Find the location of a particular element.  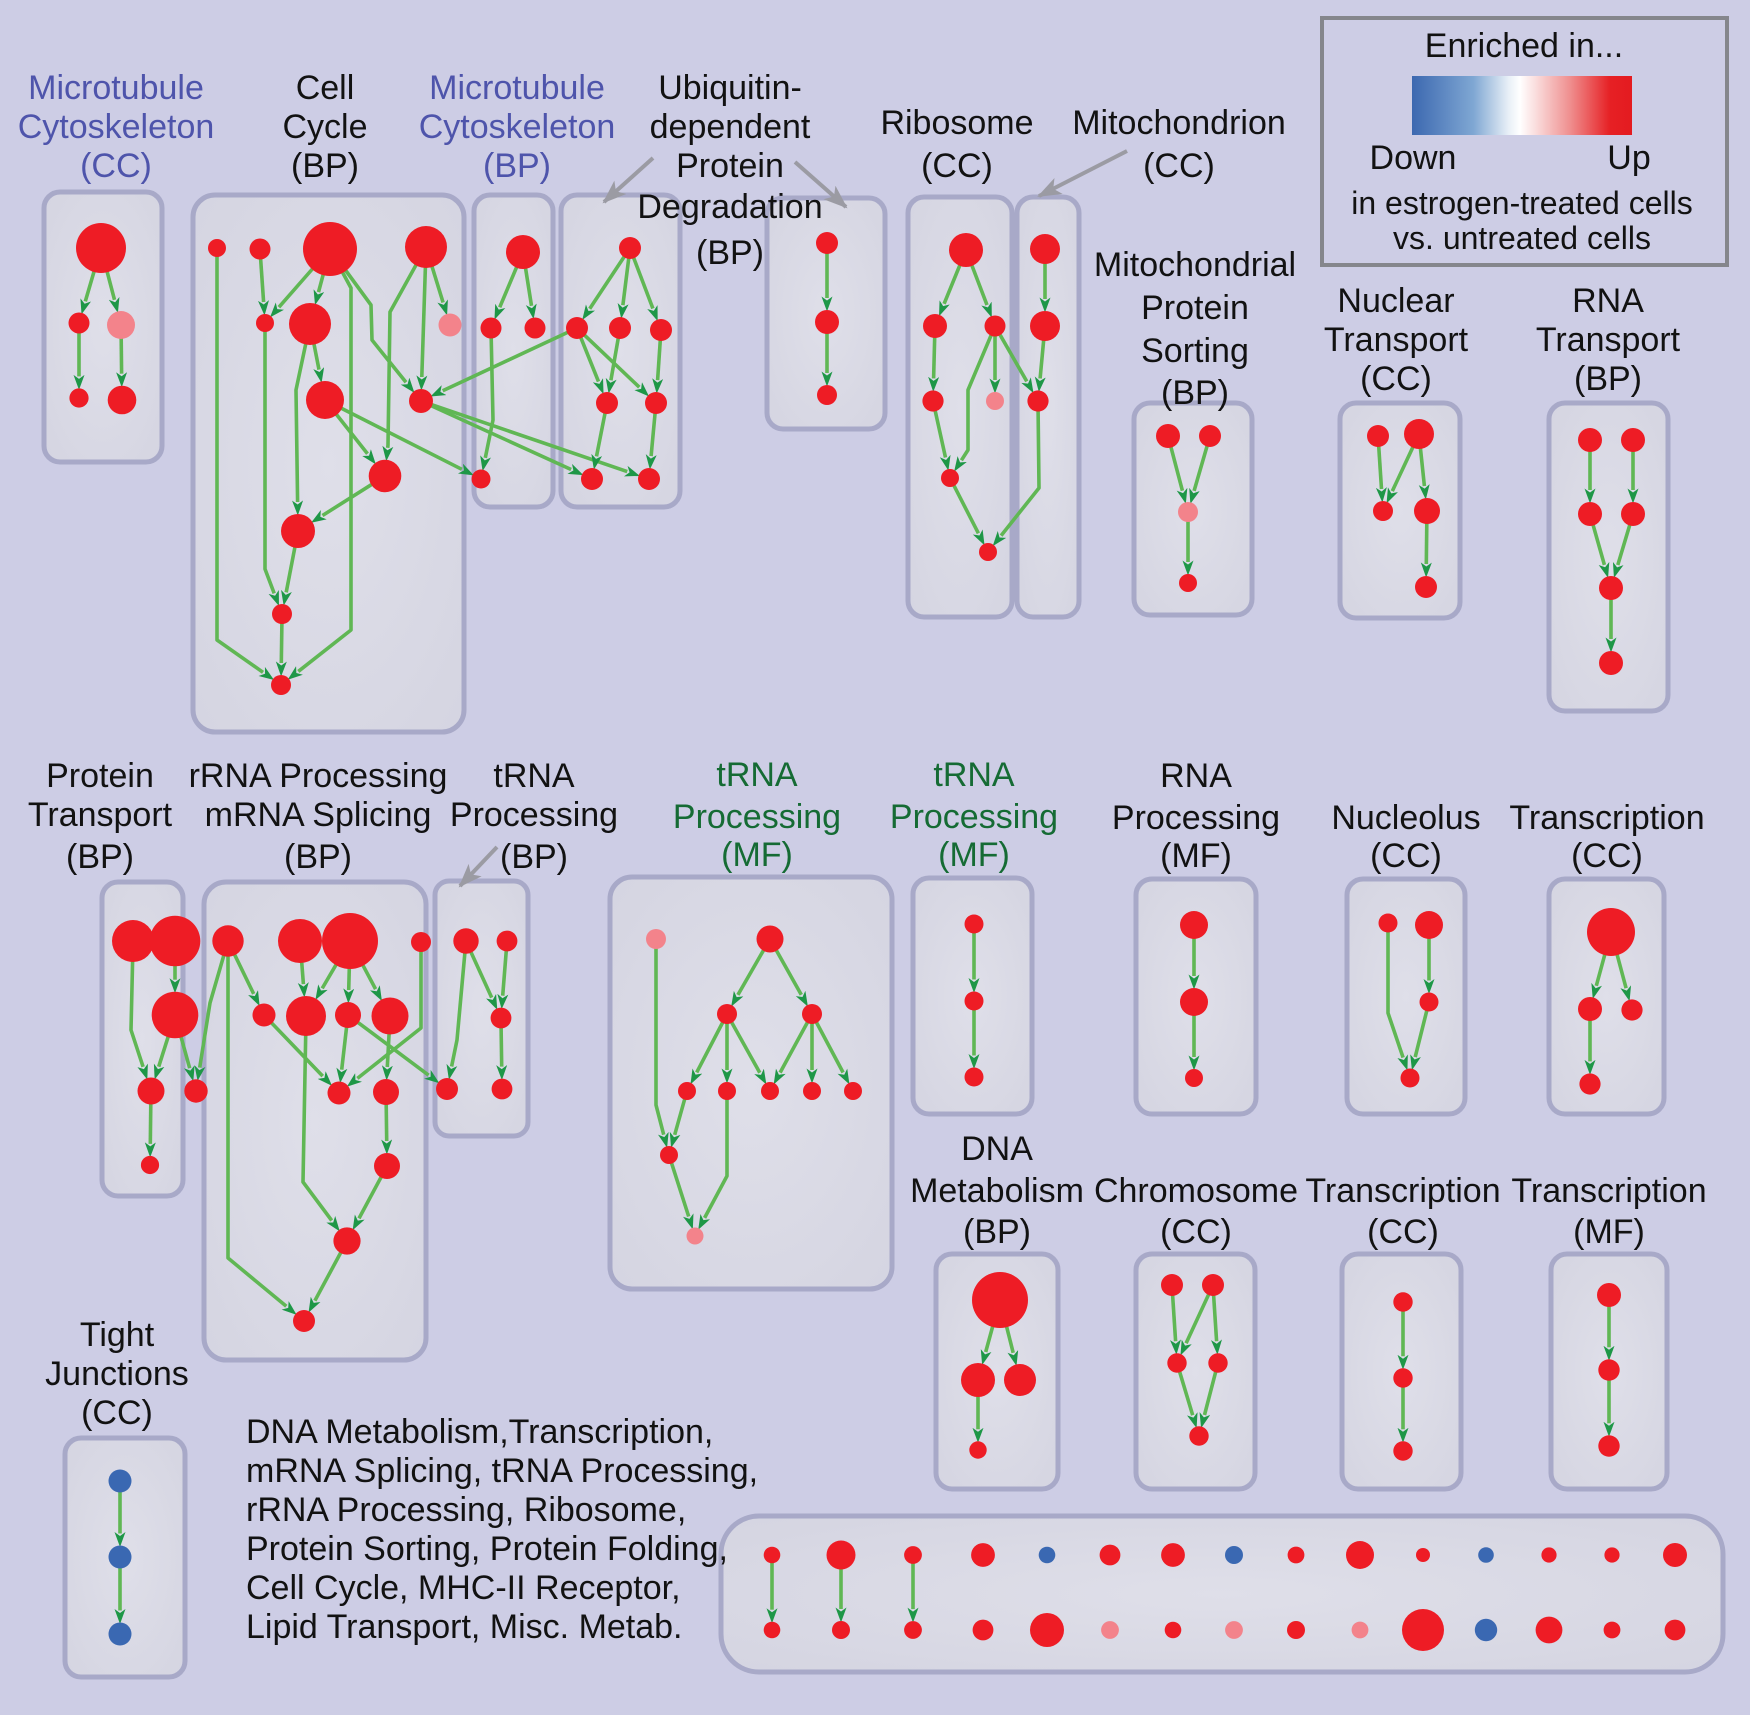

svg-text: Ubiquitin- is located at coordinates (730, 88).